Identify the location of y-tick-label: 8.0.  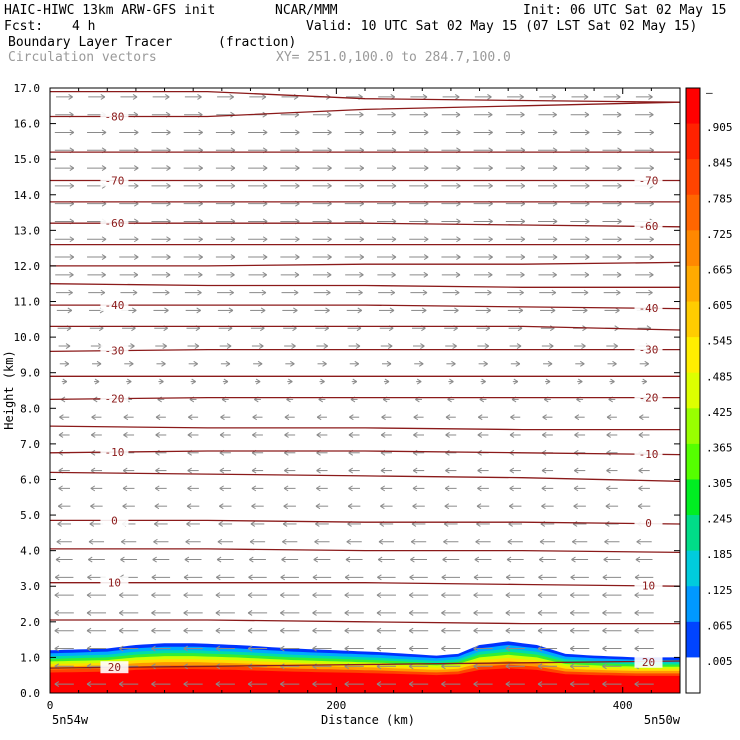
(30, 408).